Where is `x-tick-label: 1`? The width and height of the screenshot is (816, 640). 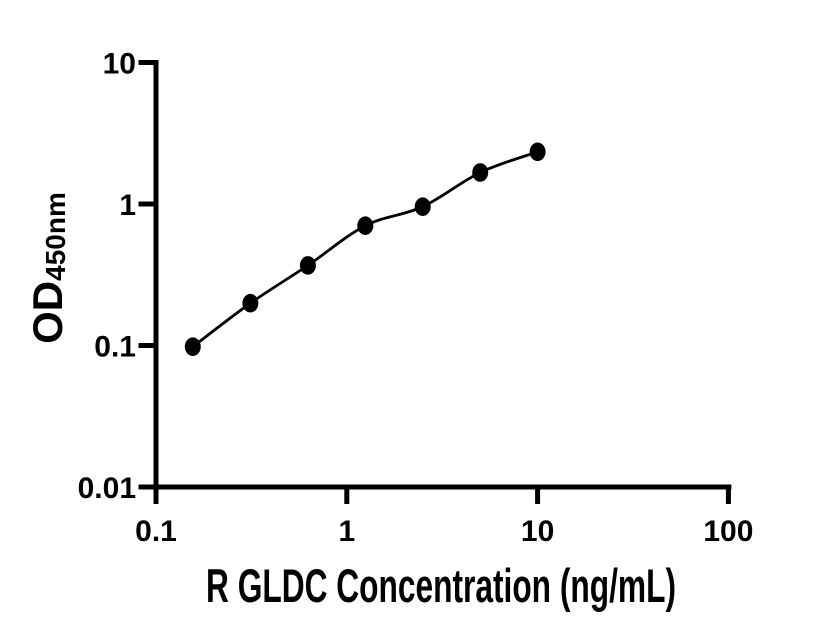
x-tick-label: 1 is located at coordinates (346, 531).